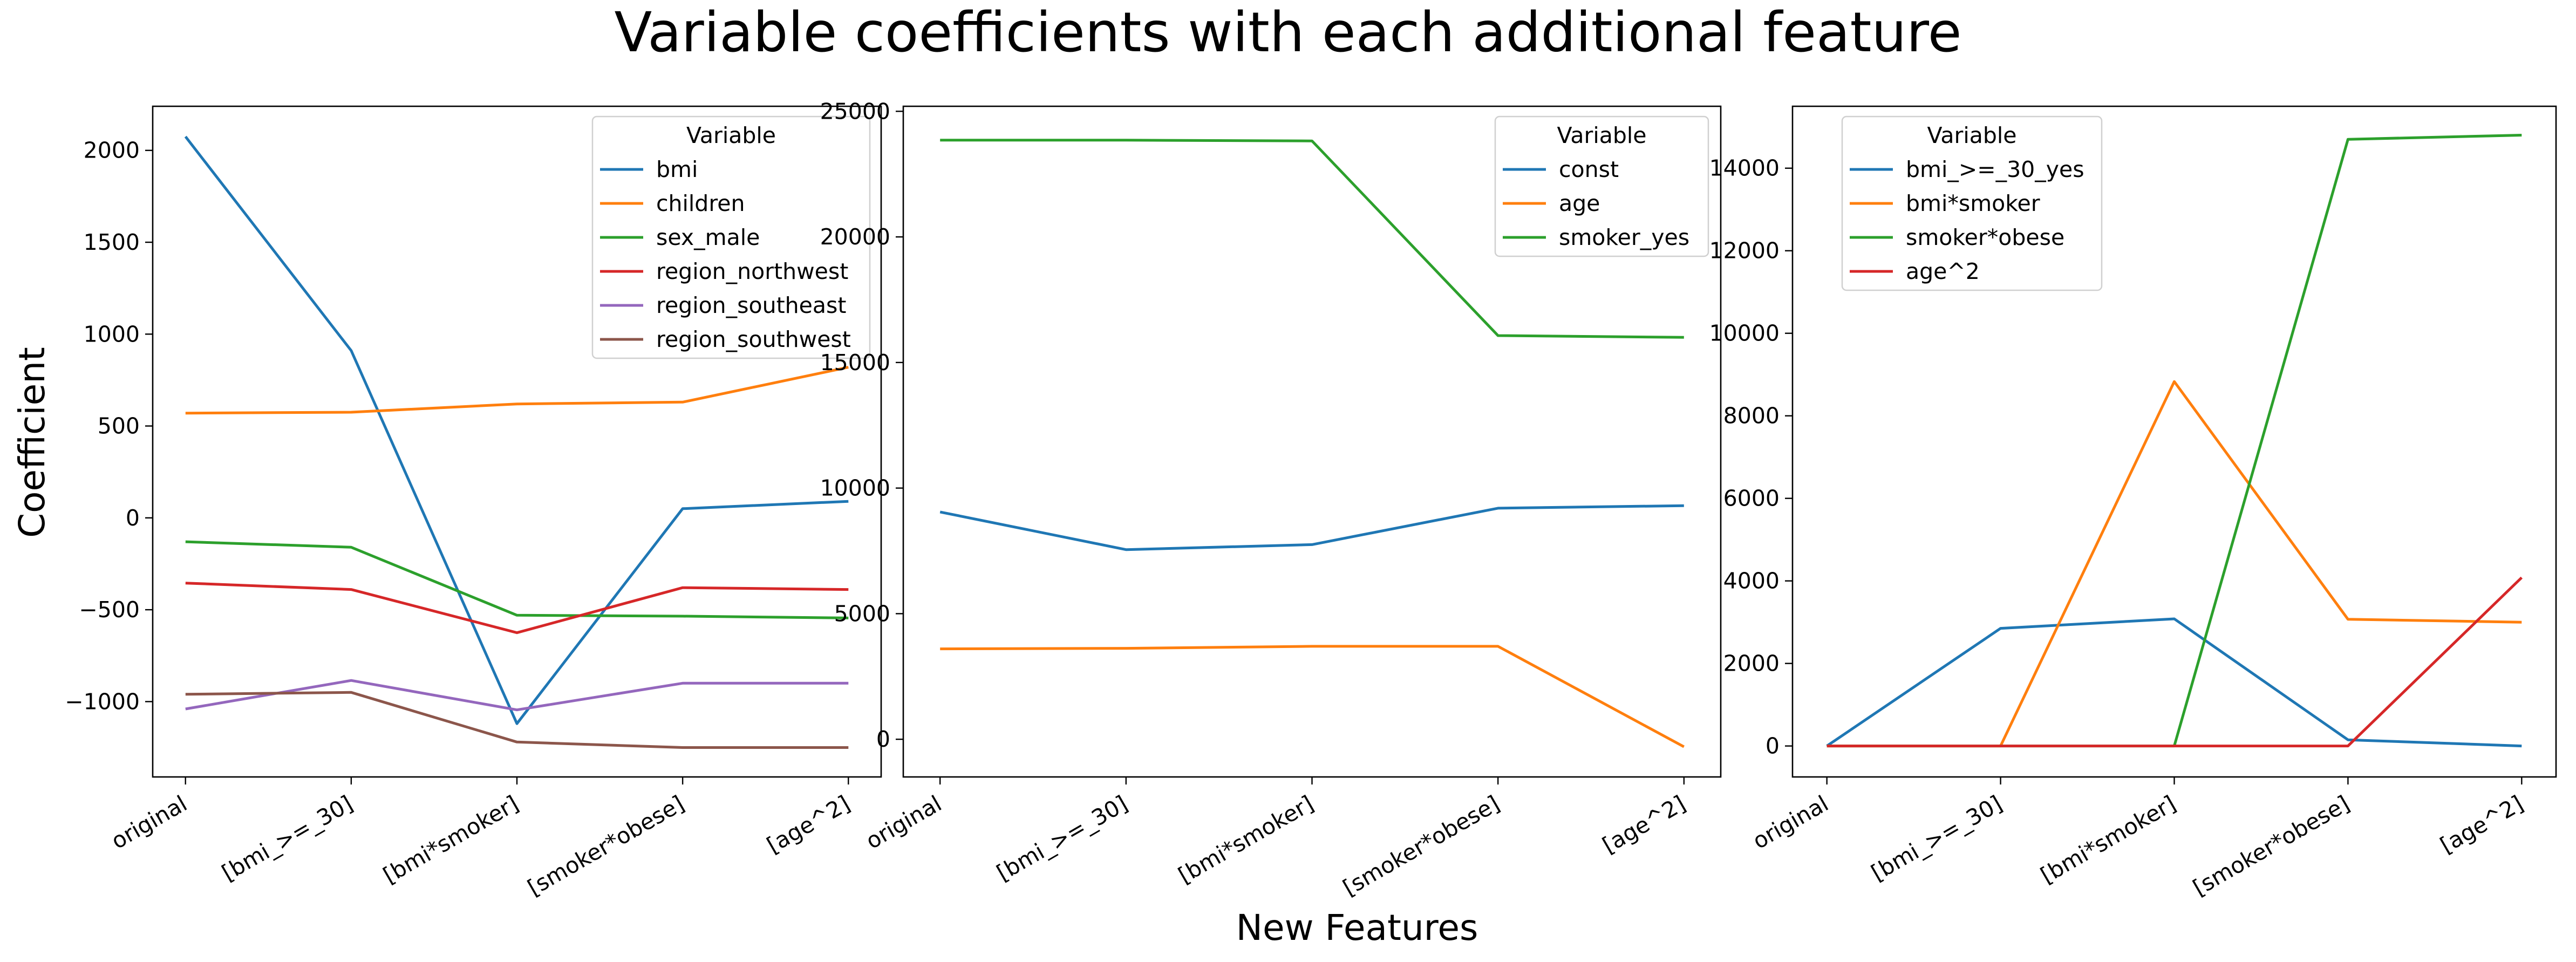  Describe the element at coordinates (517, 696) in the screenshot. I see `series-line-region-southeast` at that location.